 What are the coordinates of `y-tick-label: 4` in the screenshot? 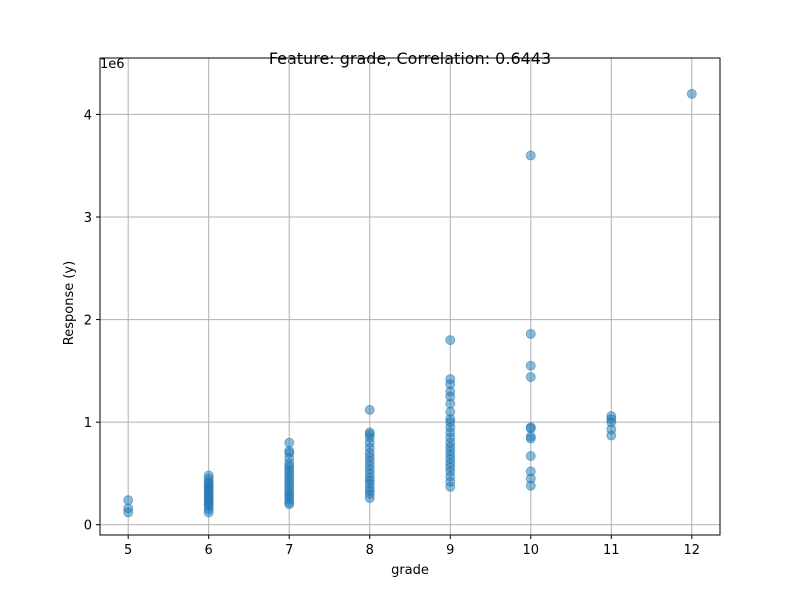 It's located at (88, 115).